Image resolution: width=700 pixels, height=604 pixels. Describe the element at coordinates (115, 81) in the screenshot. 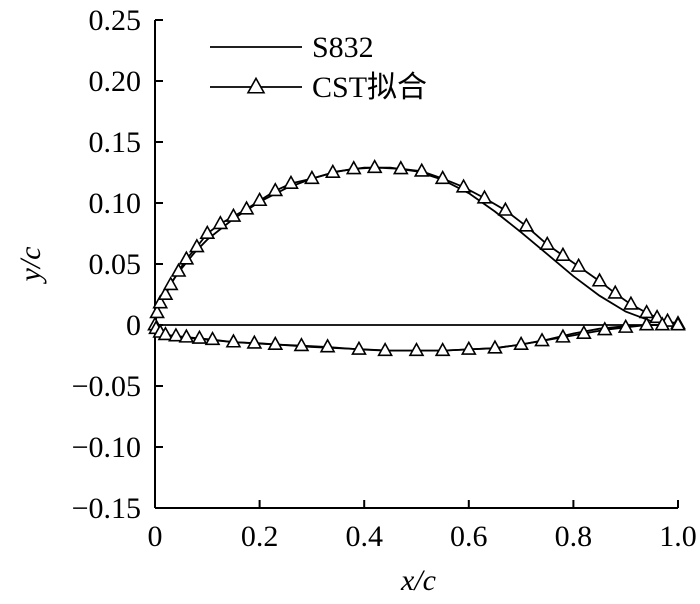

I see `y-tick-label: 0.20` at that location.